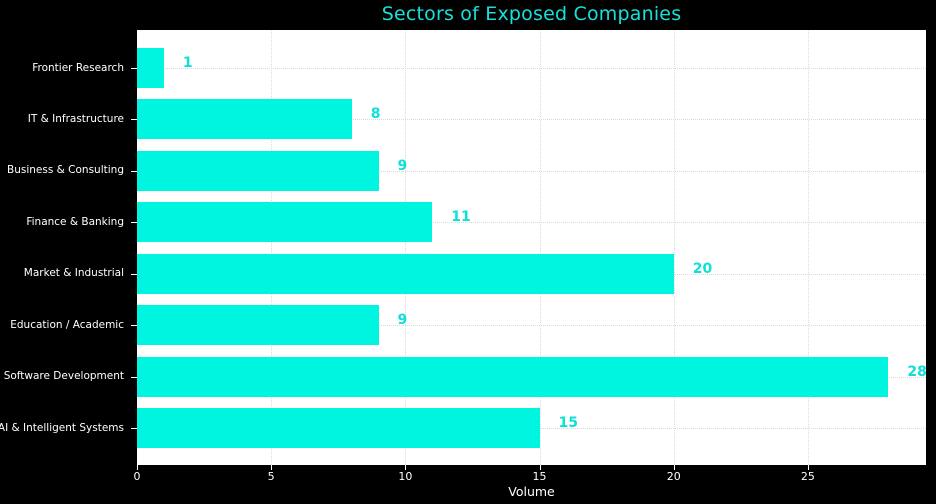 This screenshot has width=936, height=504. Describe the element at coordinates (375, 114) in the screenshot. I see `bar-value-label: 8` at that location.